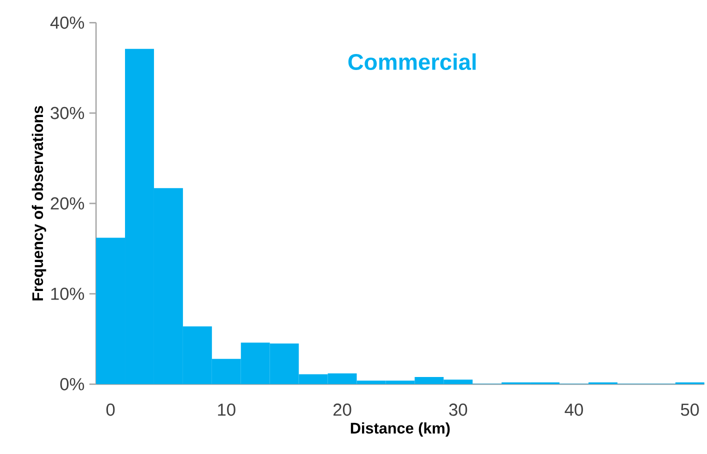 This screenshot has width=707, height=454. What do you see at coordinates (67, 294) in the screenshot?
I see `y-tick-label: 10%` at bounding box center [67, 294].